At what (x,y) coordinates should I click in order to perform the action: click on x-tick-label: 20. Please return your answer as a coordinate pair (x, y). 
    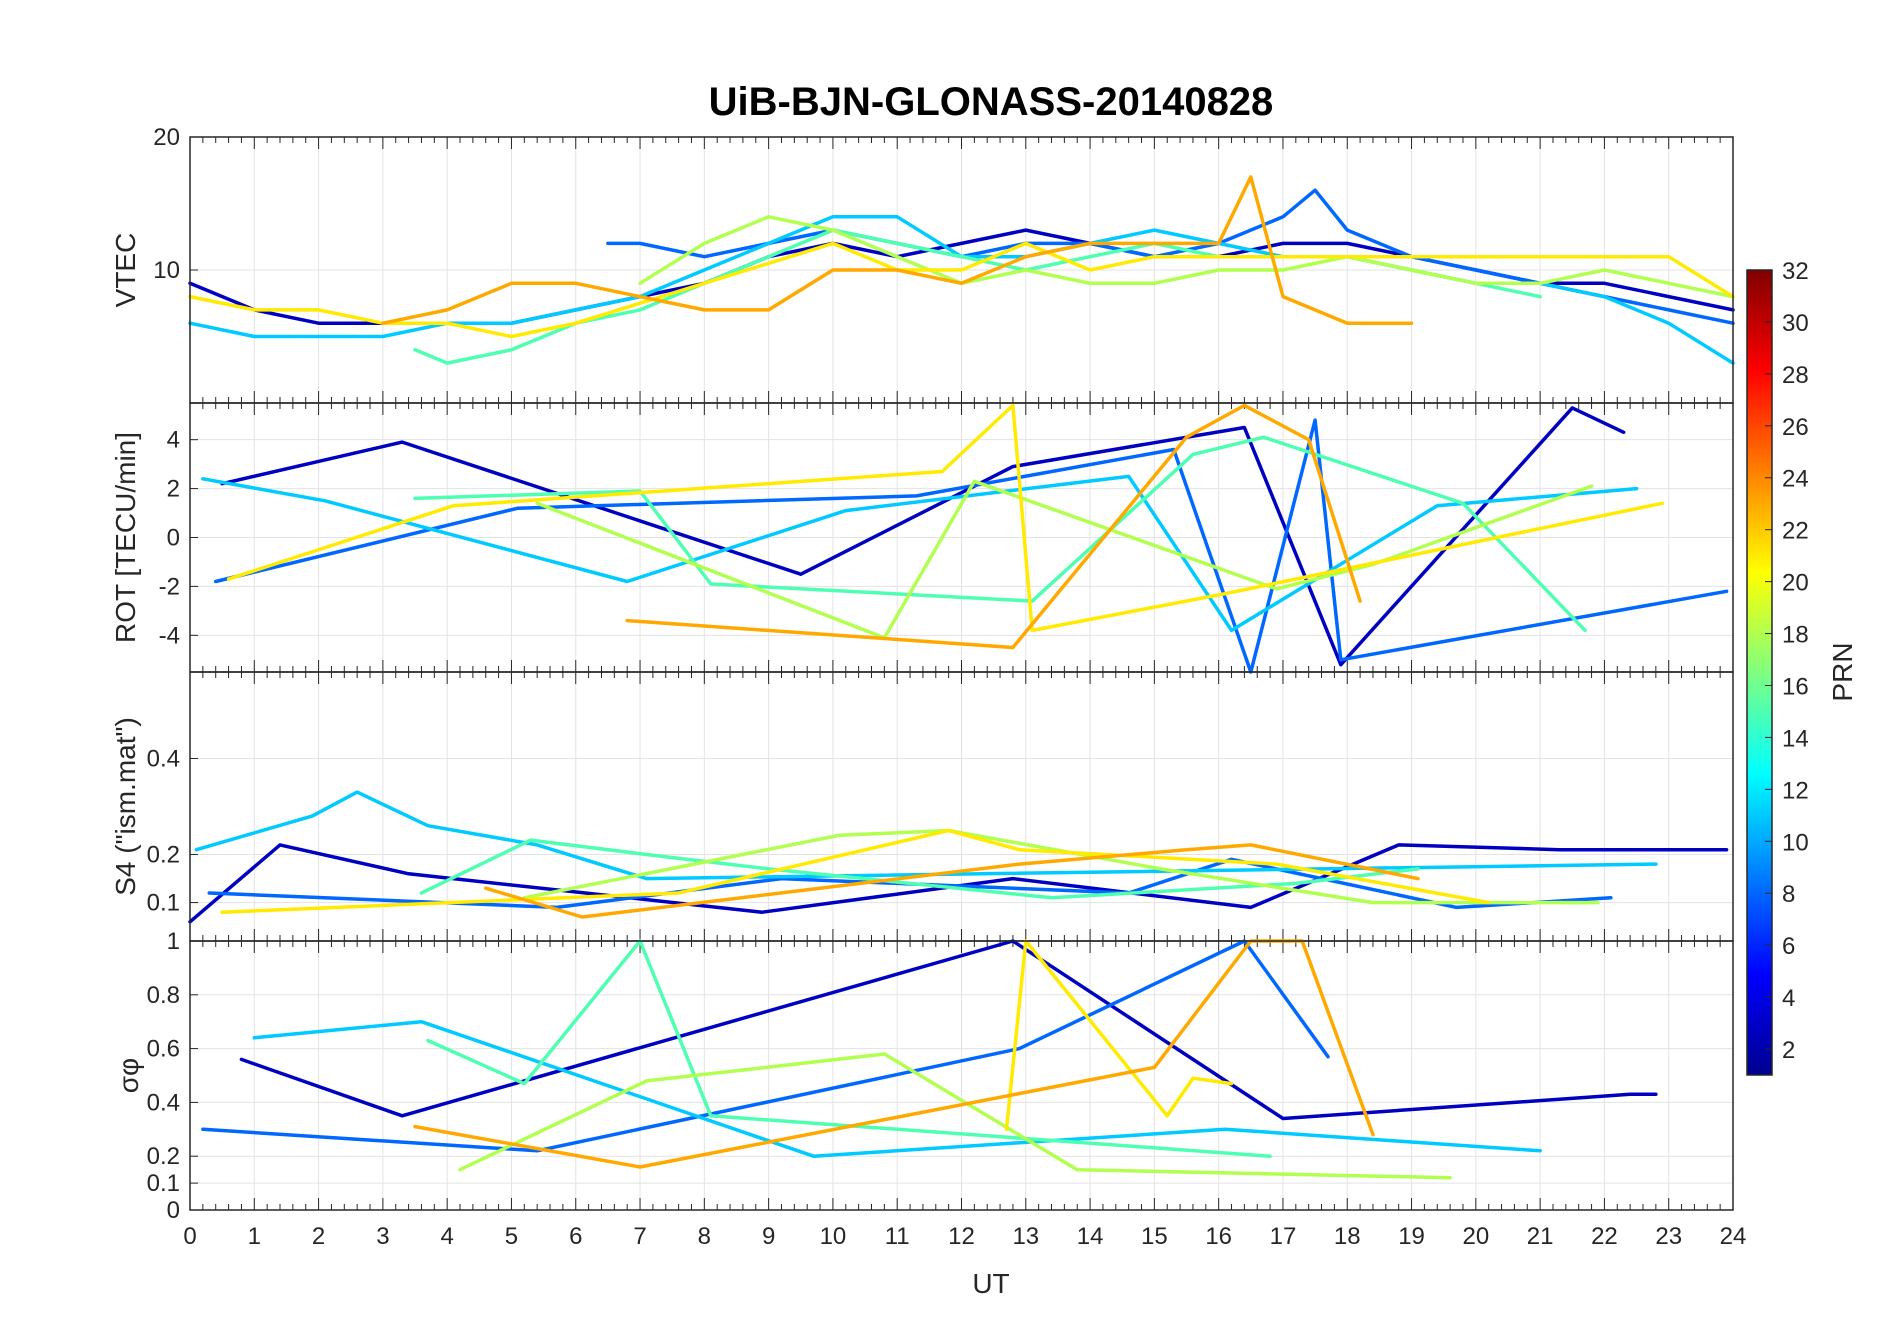
    Looking at the image, I should click on (1475, 1236).